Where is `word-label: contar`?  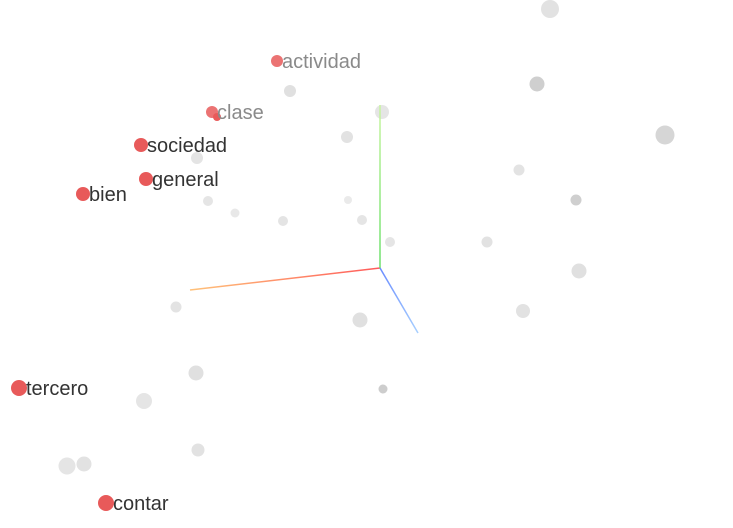 word-label: contar is located at coordinates (141, 504).